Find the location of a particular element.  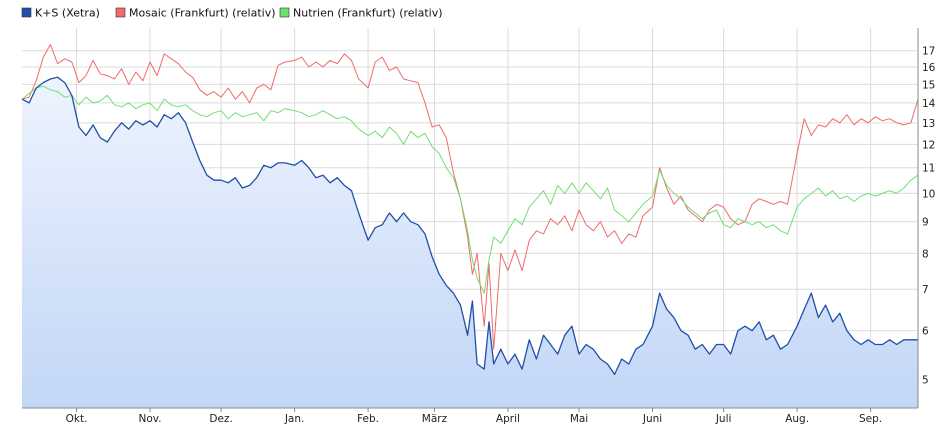

x-tick-label: März is located at coordinates (435, 419).